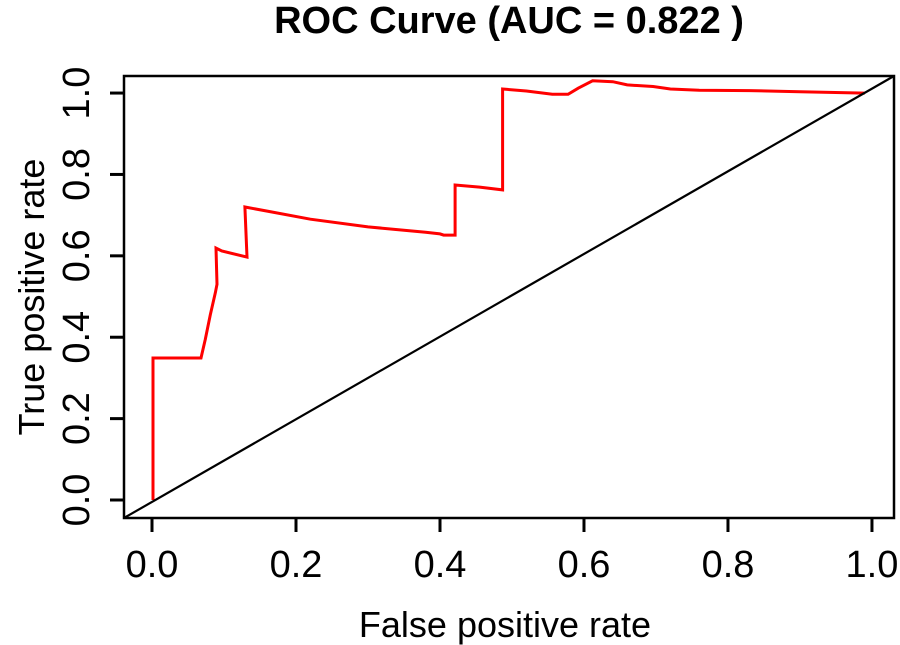 This screenshot has width=900, height=645. Describe the element at coordinates (152, 565) in the screenshot. I see `x-tick-label: 0.0` at that location.